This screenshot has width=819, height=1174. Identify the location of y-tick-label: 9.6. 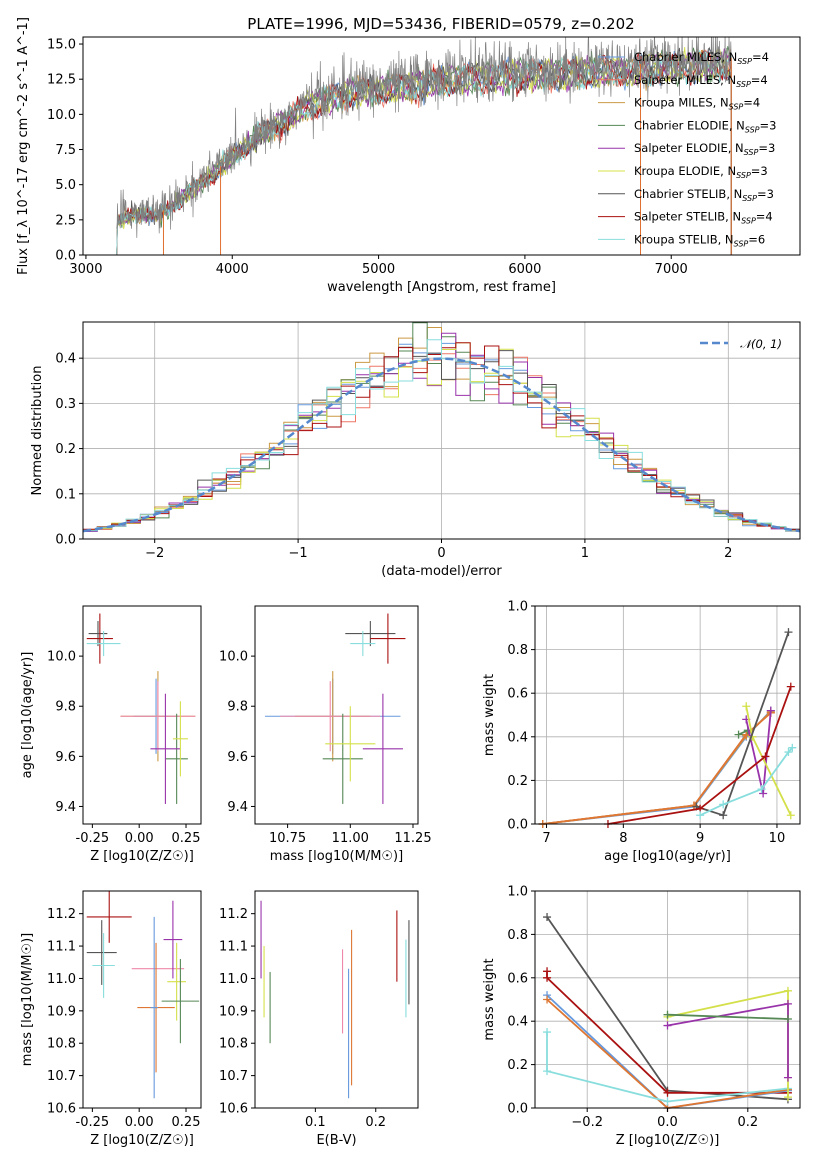
(237, 757).